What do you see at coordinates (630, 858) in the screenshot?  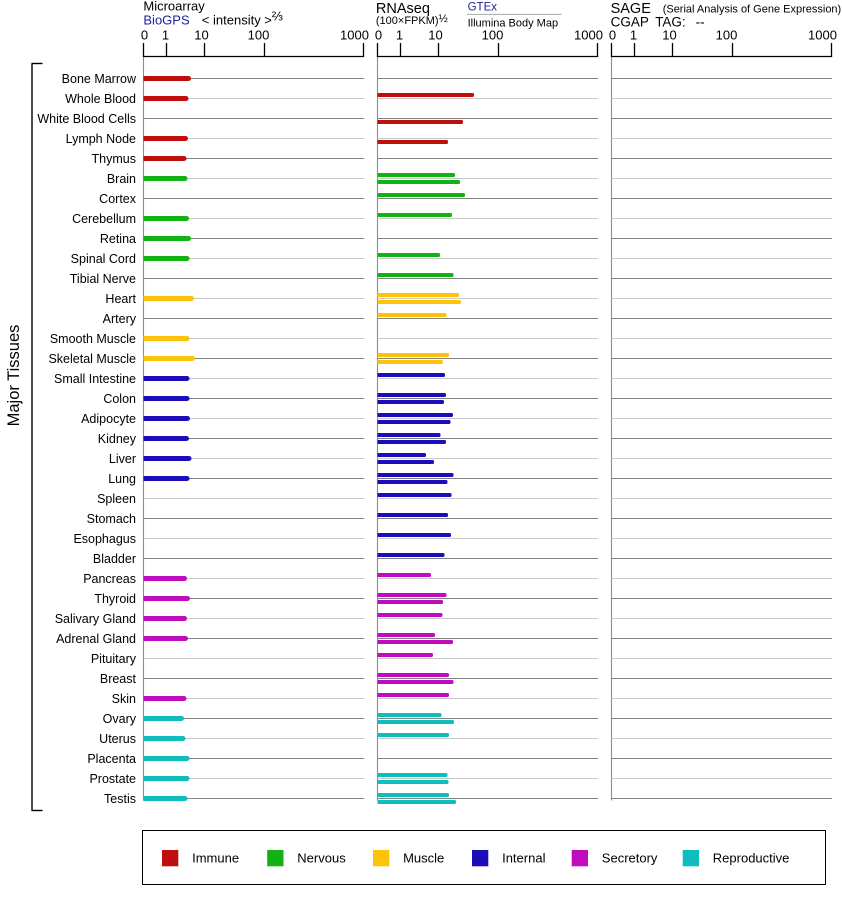 I see `svg-text: Secretory` at bounding box center [630, 858].